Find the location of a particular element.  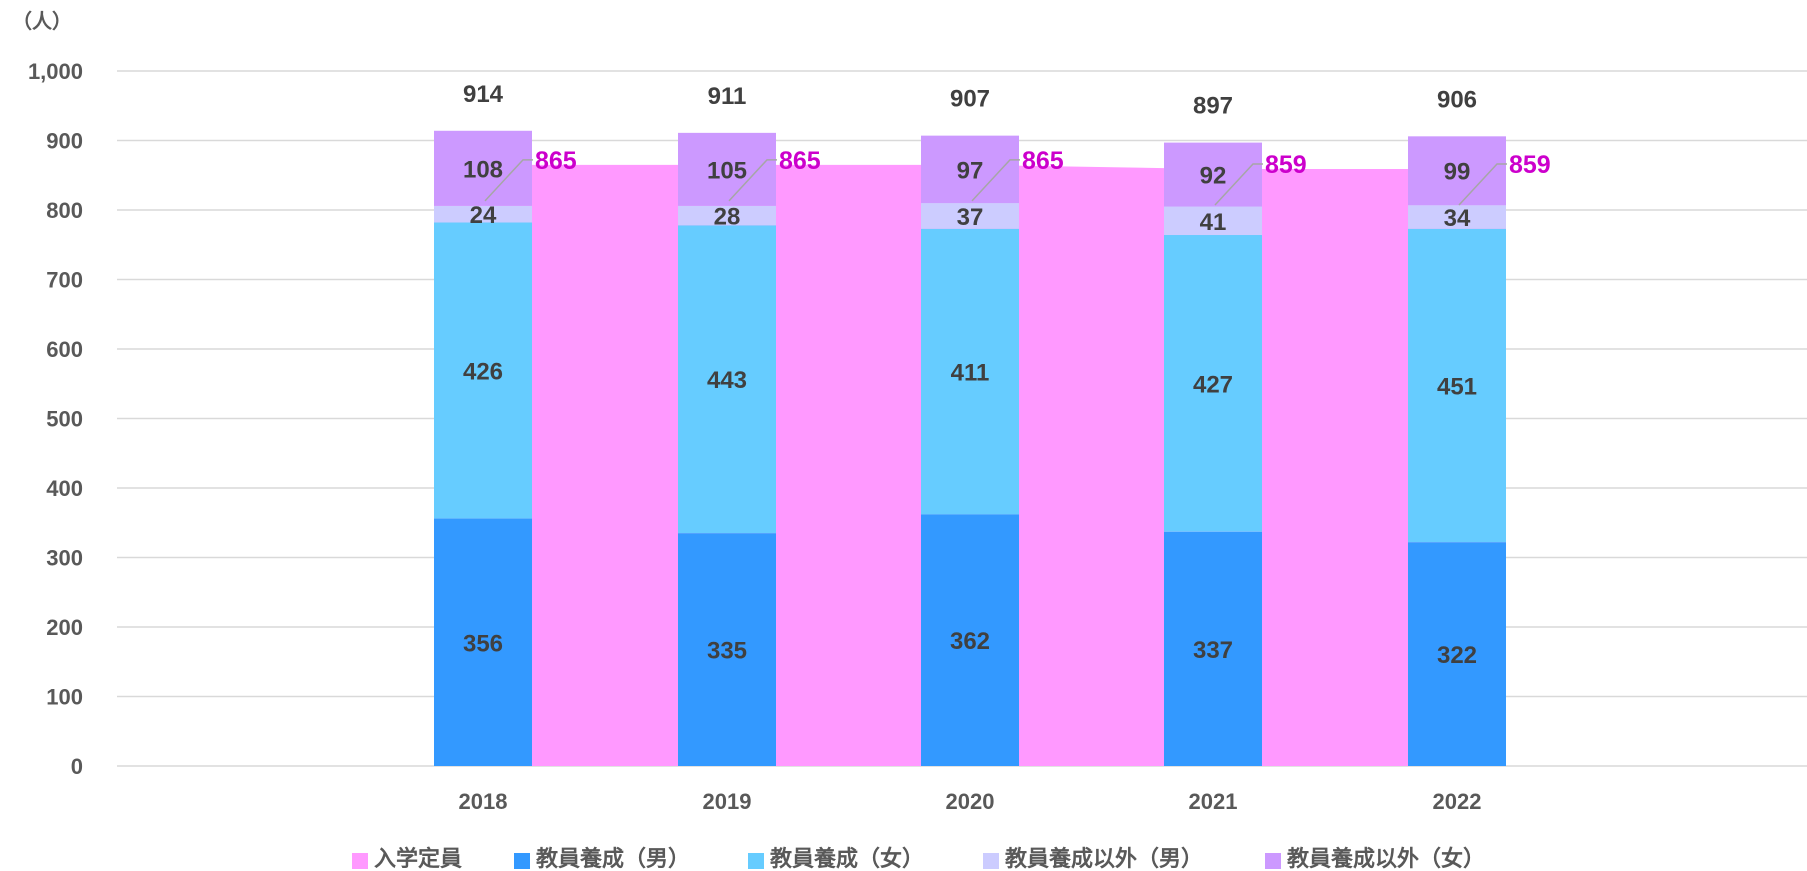

legend-label: 教員養成（女） is located at coordinates (847, 858).